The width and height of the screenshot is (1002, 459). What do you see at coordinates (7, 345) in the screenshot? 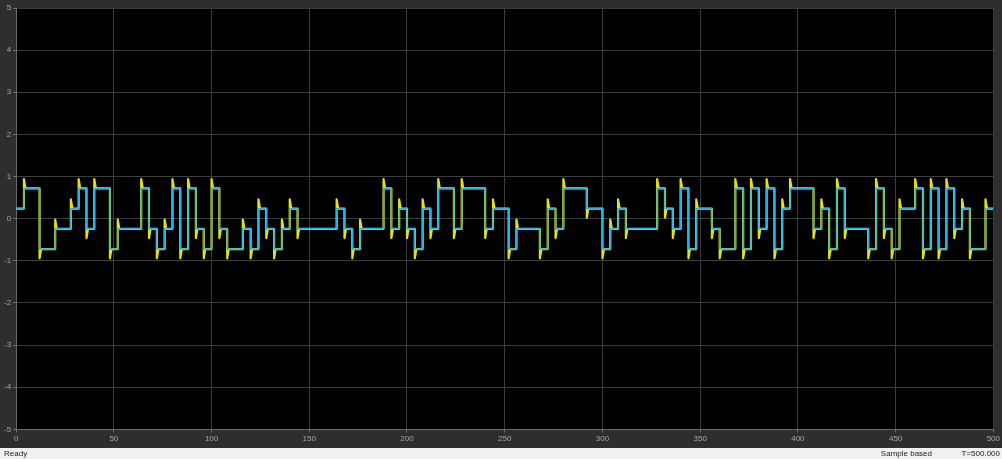
I see `y-tick-label: -3` at bounding box center [7, 345].